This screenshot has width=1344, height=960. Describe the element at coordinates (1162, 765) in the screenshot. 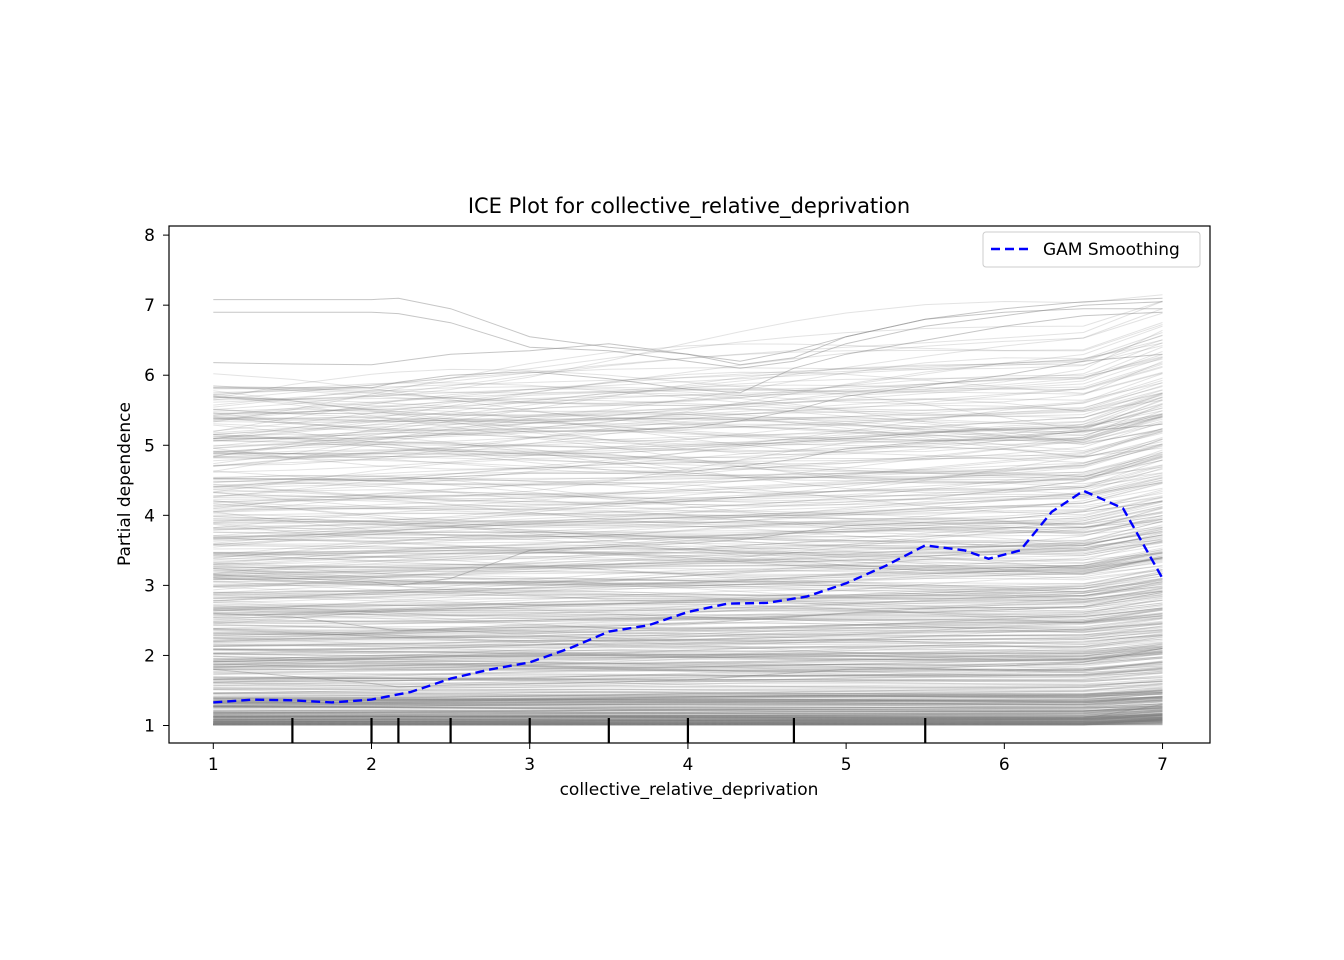

I see `x-tick-label: 7` at that location.